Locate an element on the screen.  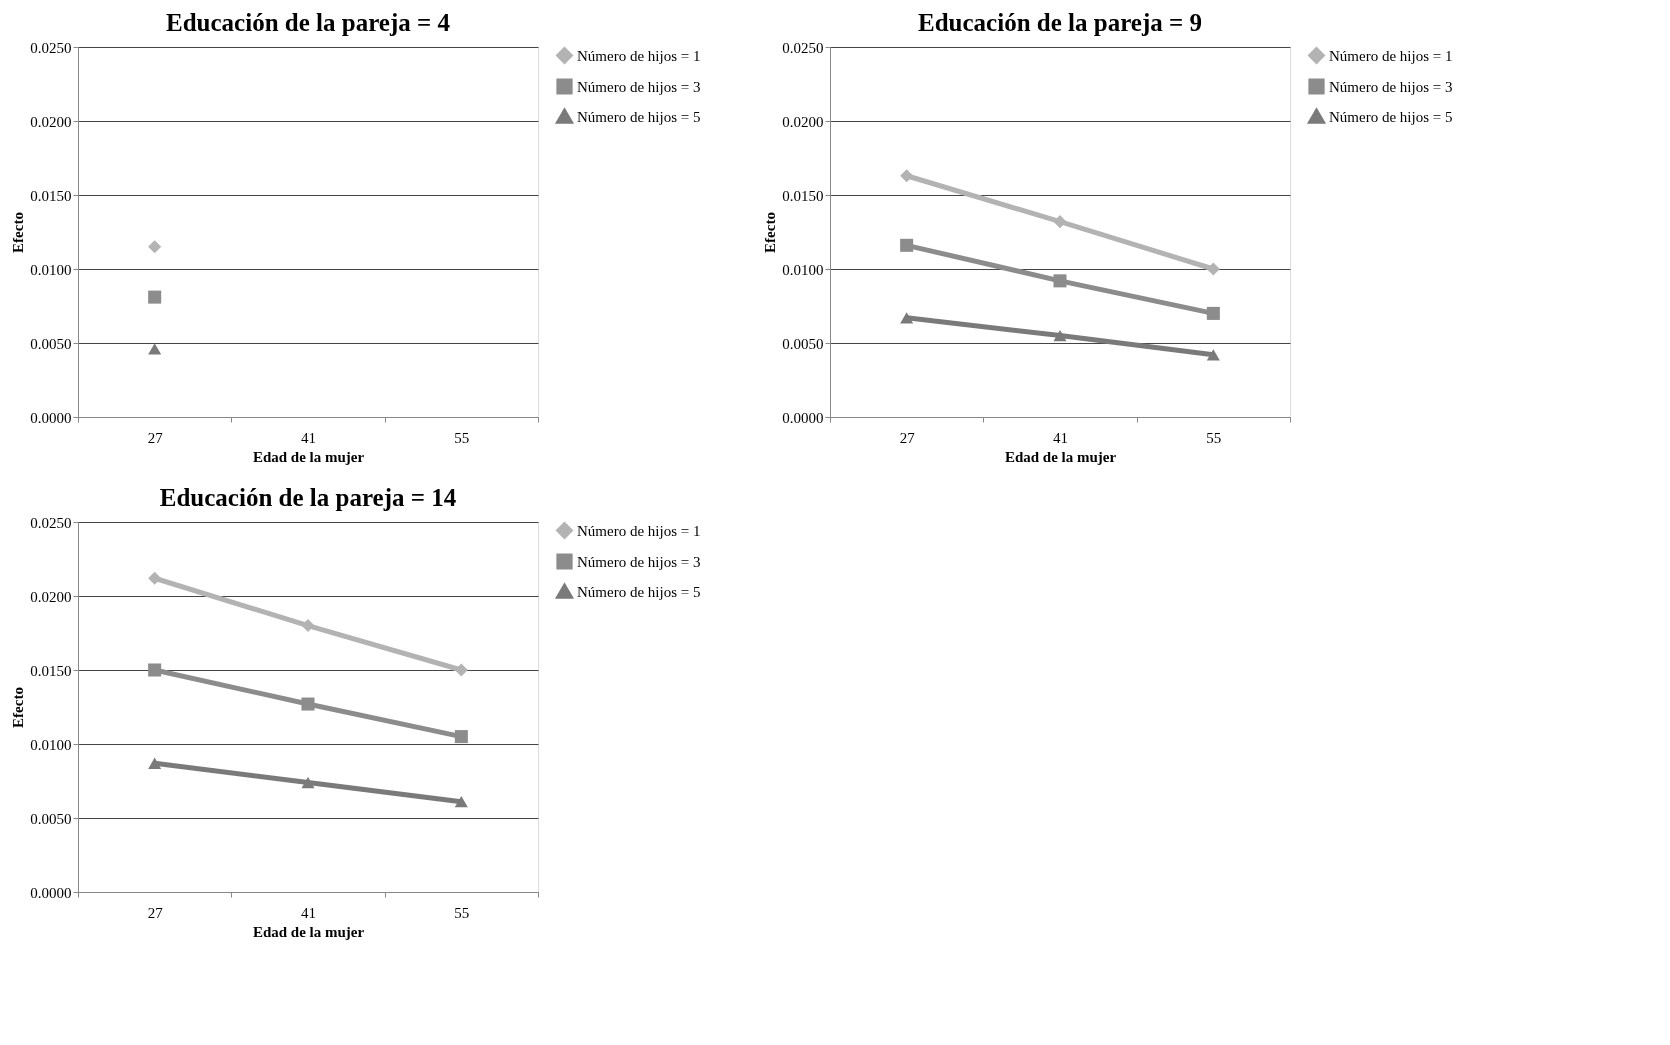
chart-title: Educación de la pareja = 14 is located at coordinates (308, 497).